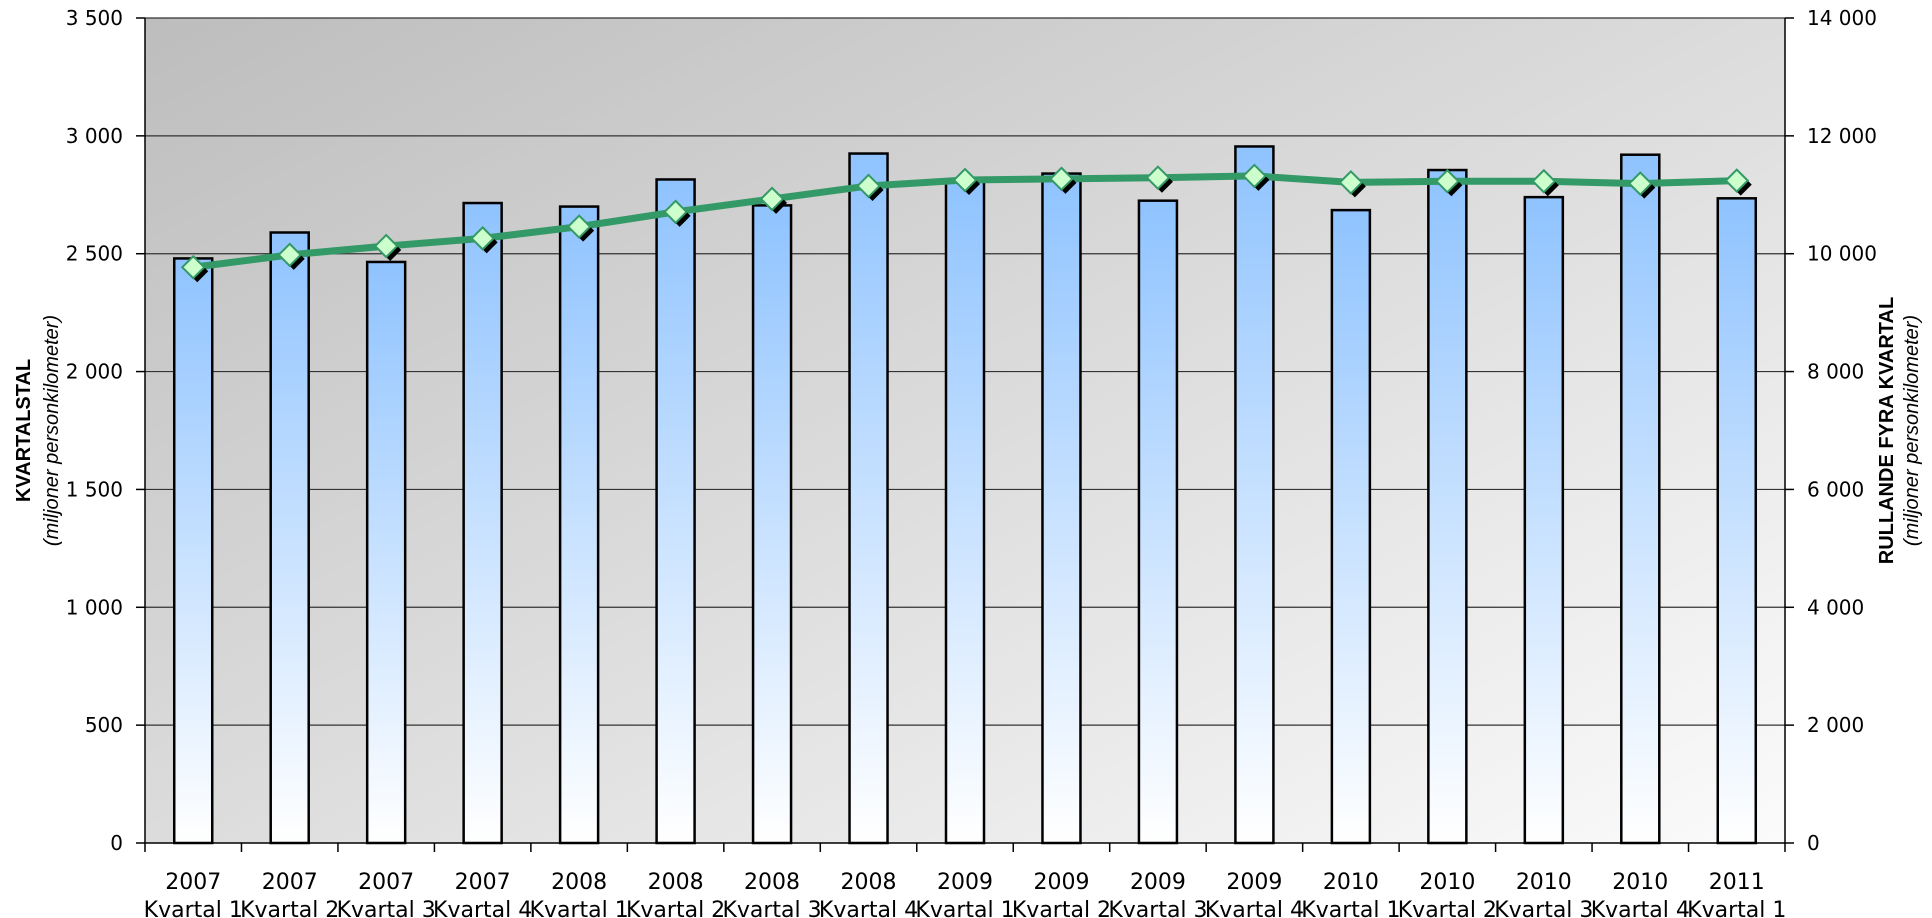 The width and height of the screenshot is (1932, 918). What do you see at coordinates (1842, 430) in the screenshot?
I see `right-axis-tick-labels: 0 2 000 4 000 6 000 8 000 10 000 12 000 14 000` at bounding box center [1842, 430].